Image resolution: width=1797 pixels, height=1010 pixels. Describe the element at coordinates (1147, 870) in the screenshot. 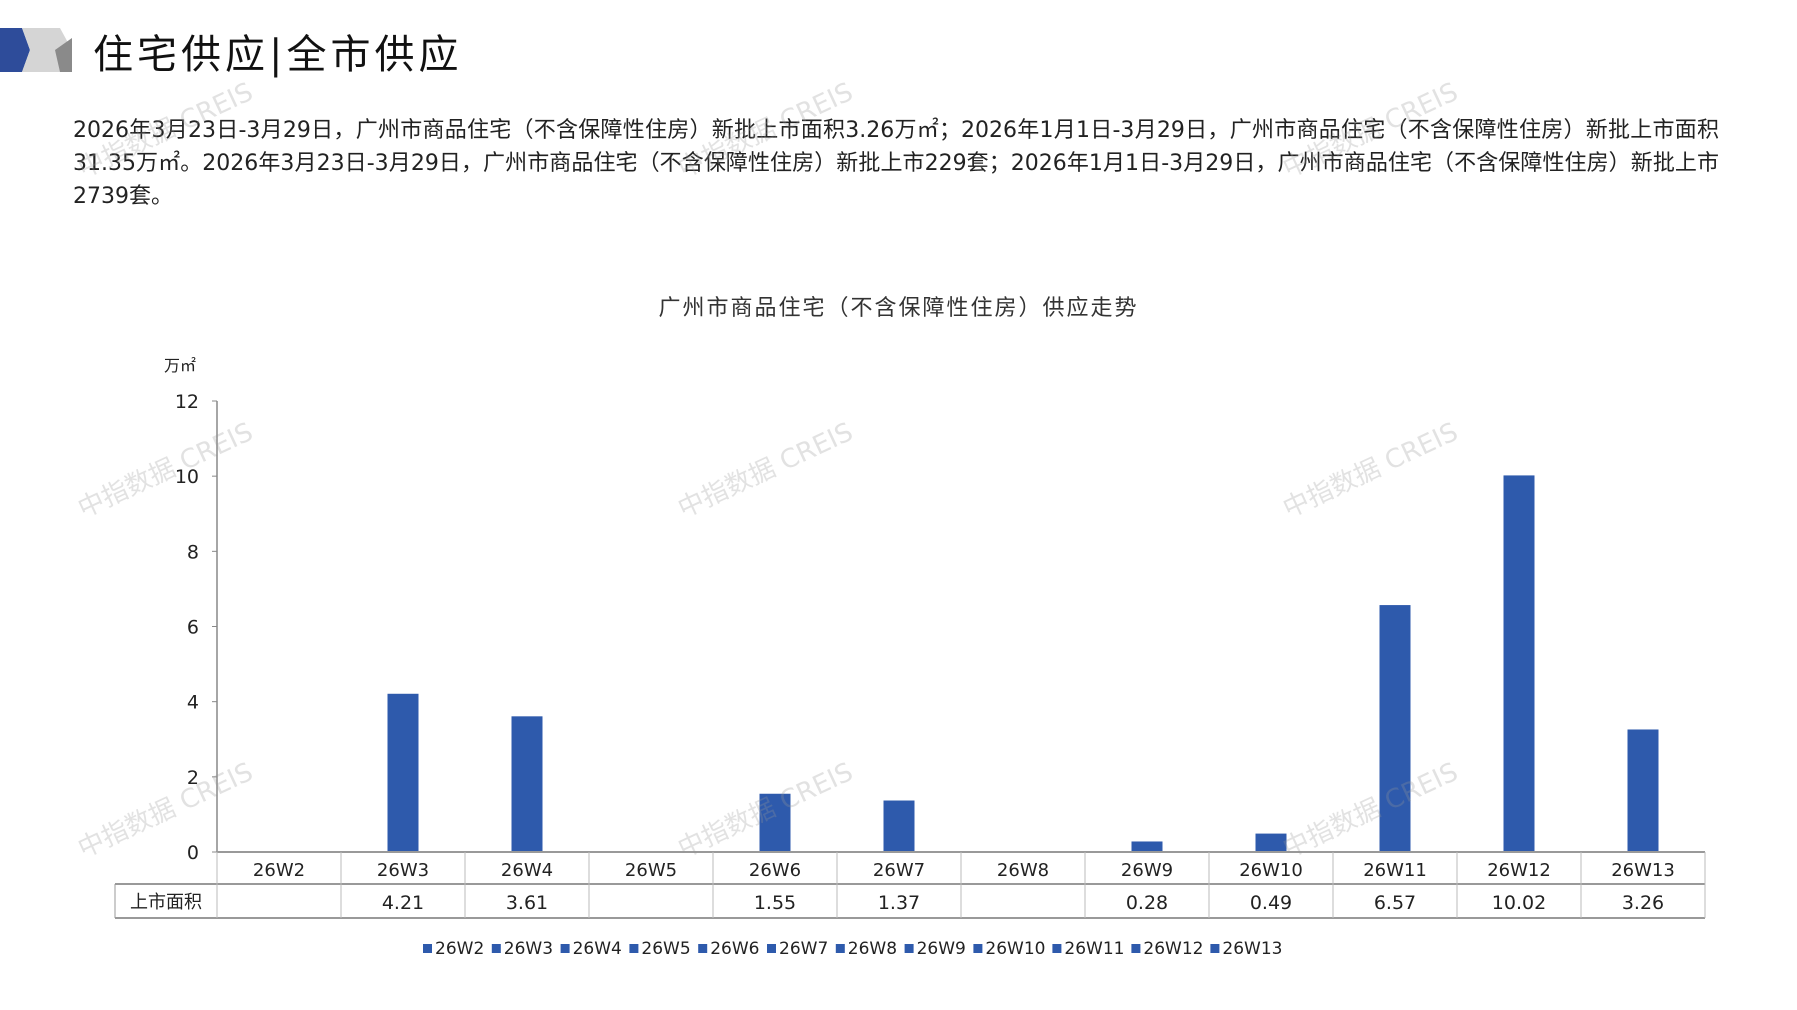

I see `category-label: 26W9` at that location.